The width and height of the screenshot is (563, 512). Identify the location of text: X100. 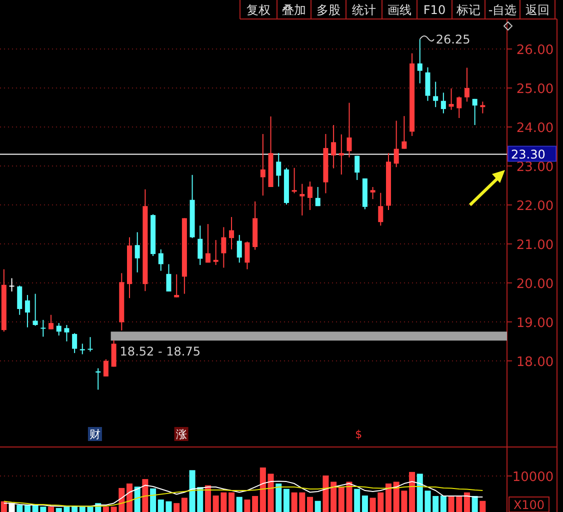
(529, 505).